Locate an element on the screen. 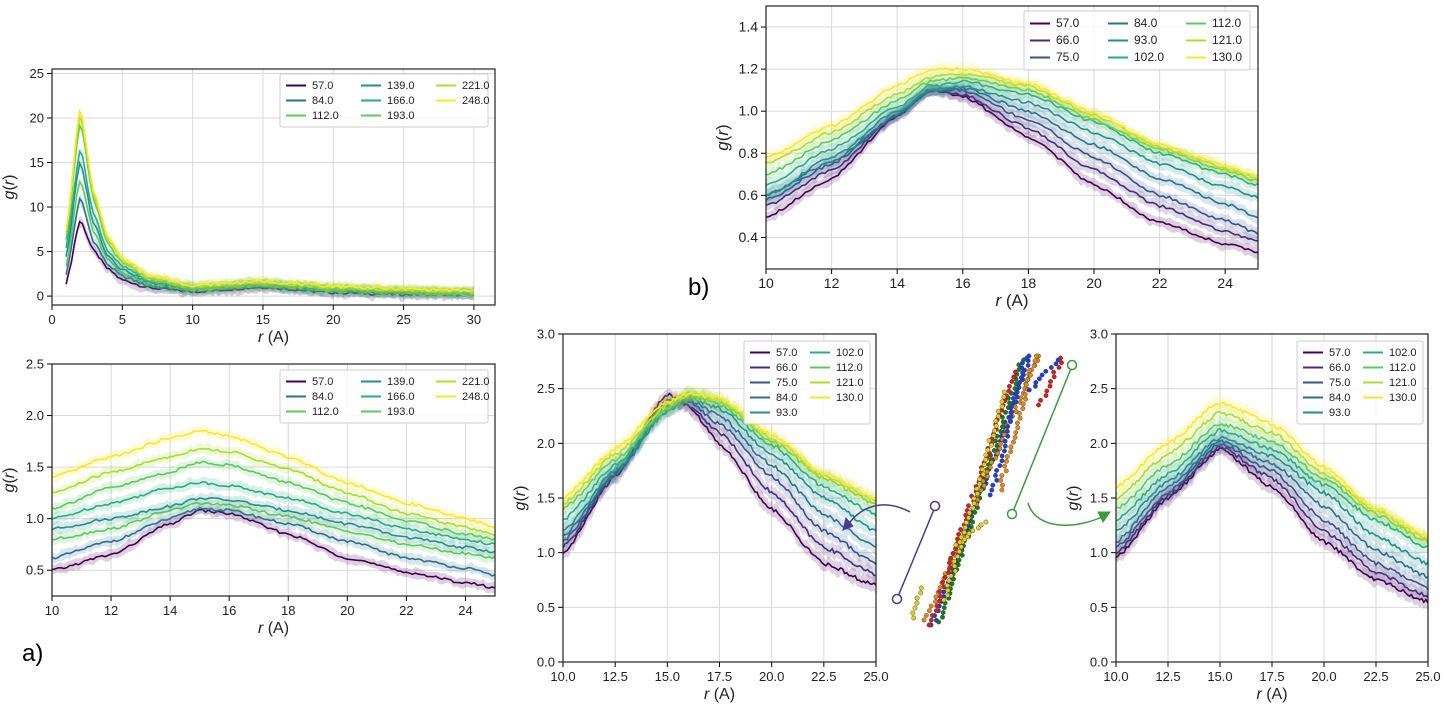 The height and width of the screenshot is (709, 1444). series-band-166.0 is located at coordinates (273, 513).